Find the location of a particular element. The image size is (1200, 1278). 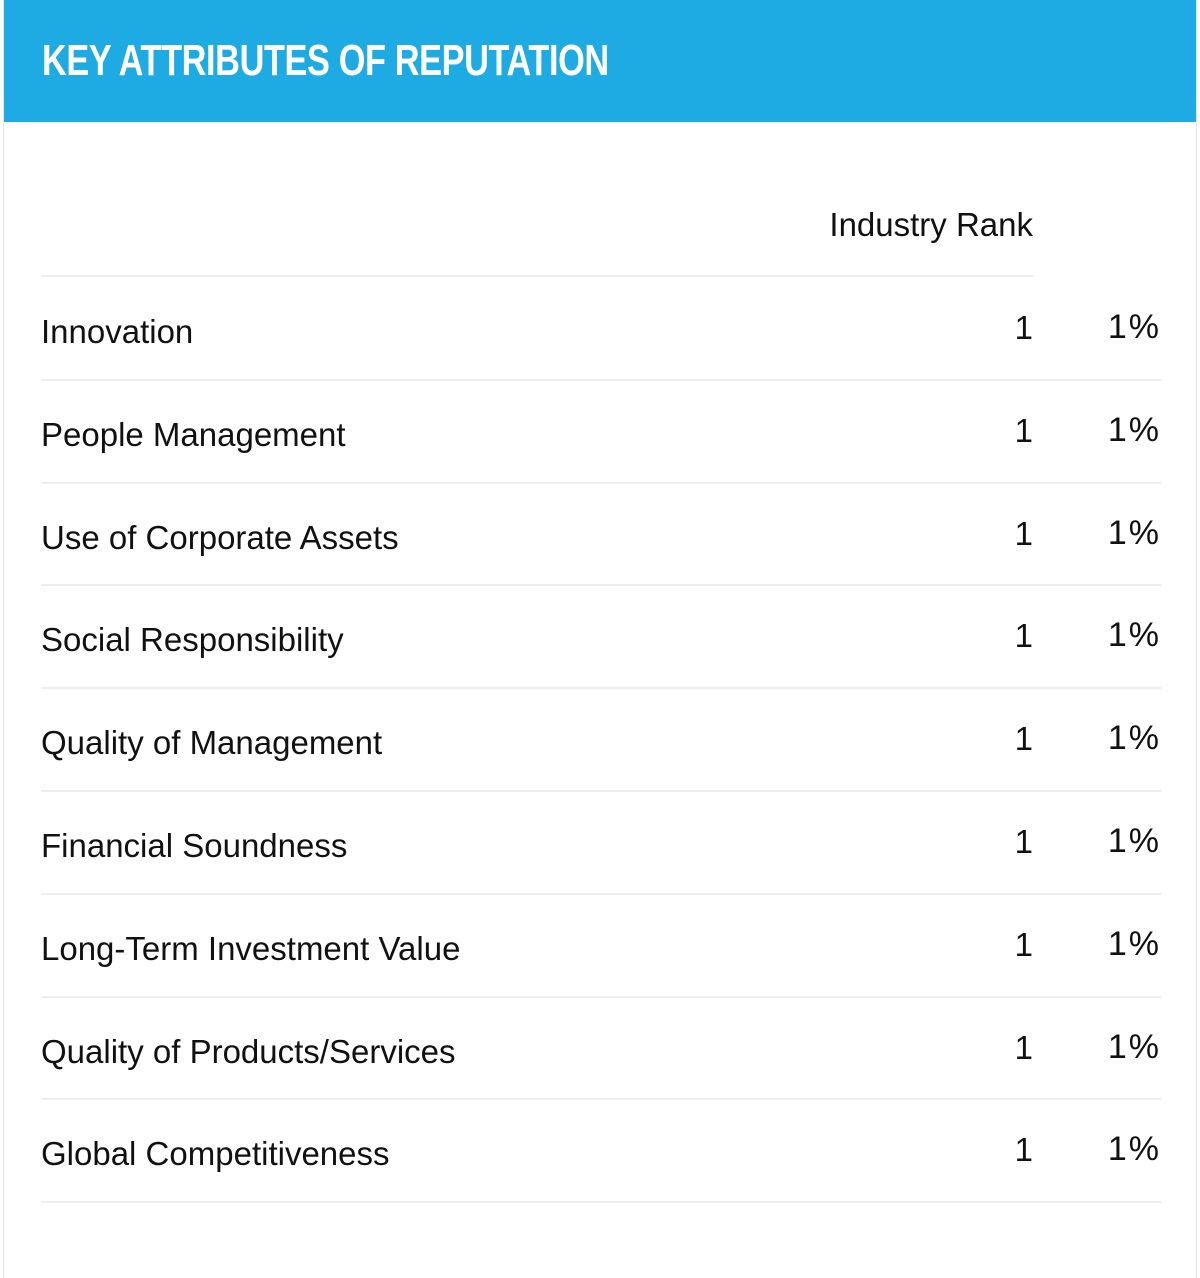

attribute-label: Social Responsibility is located at coordinates (192, 640).